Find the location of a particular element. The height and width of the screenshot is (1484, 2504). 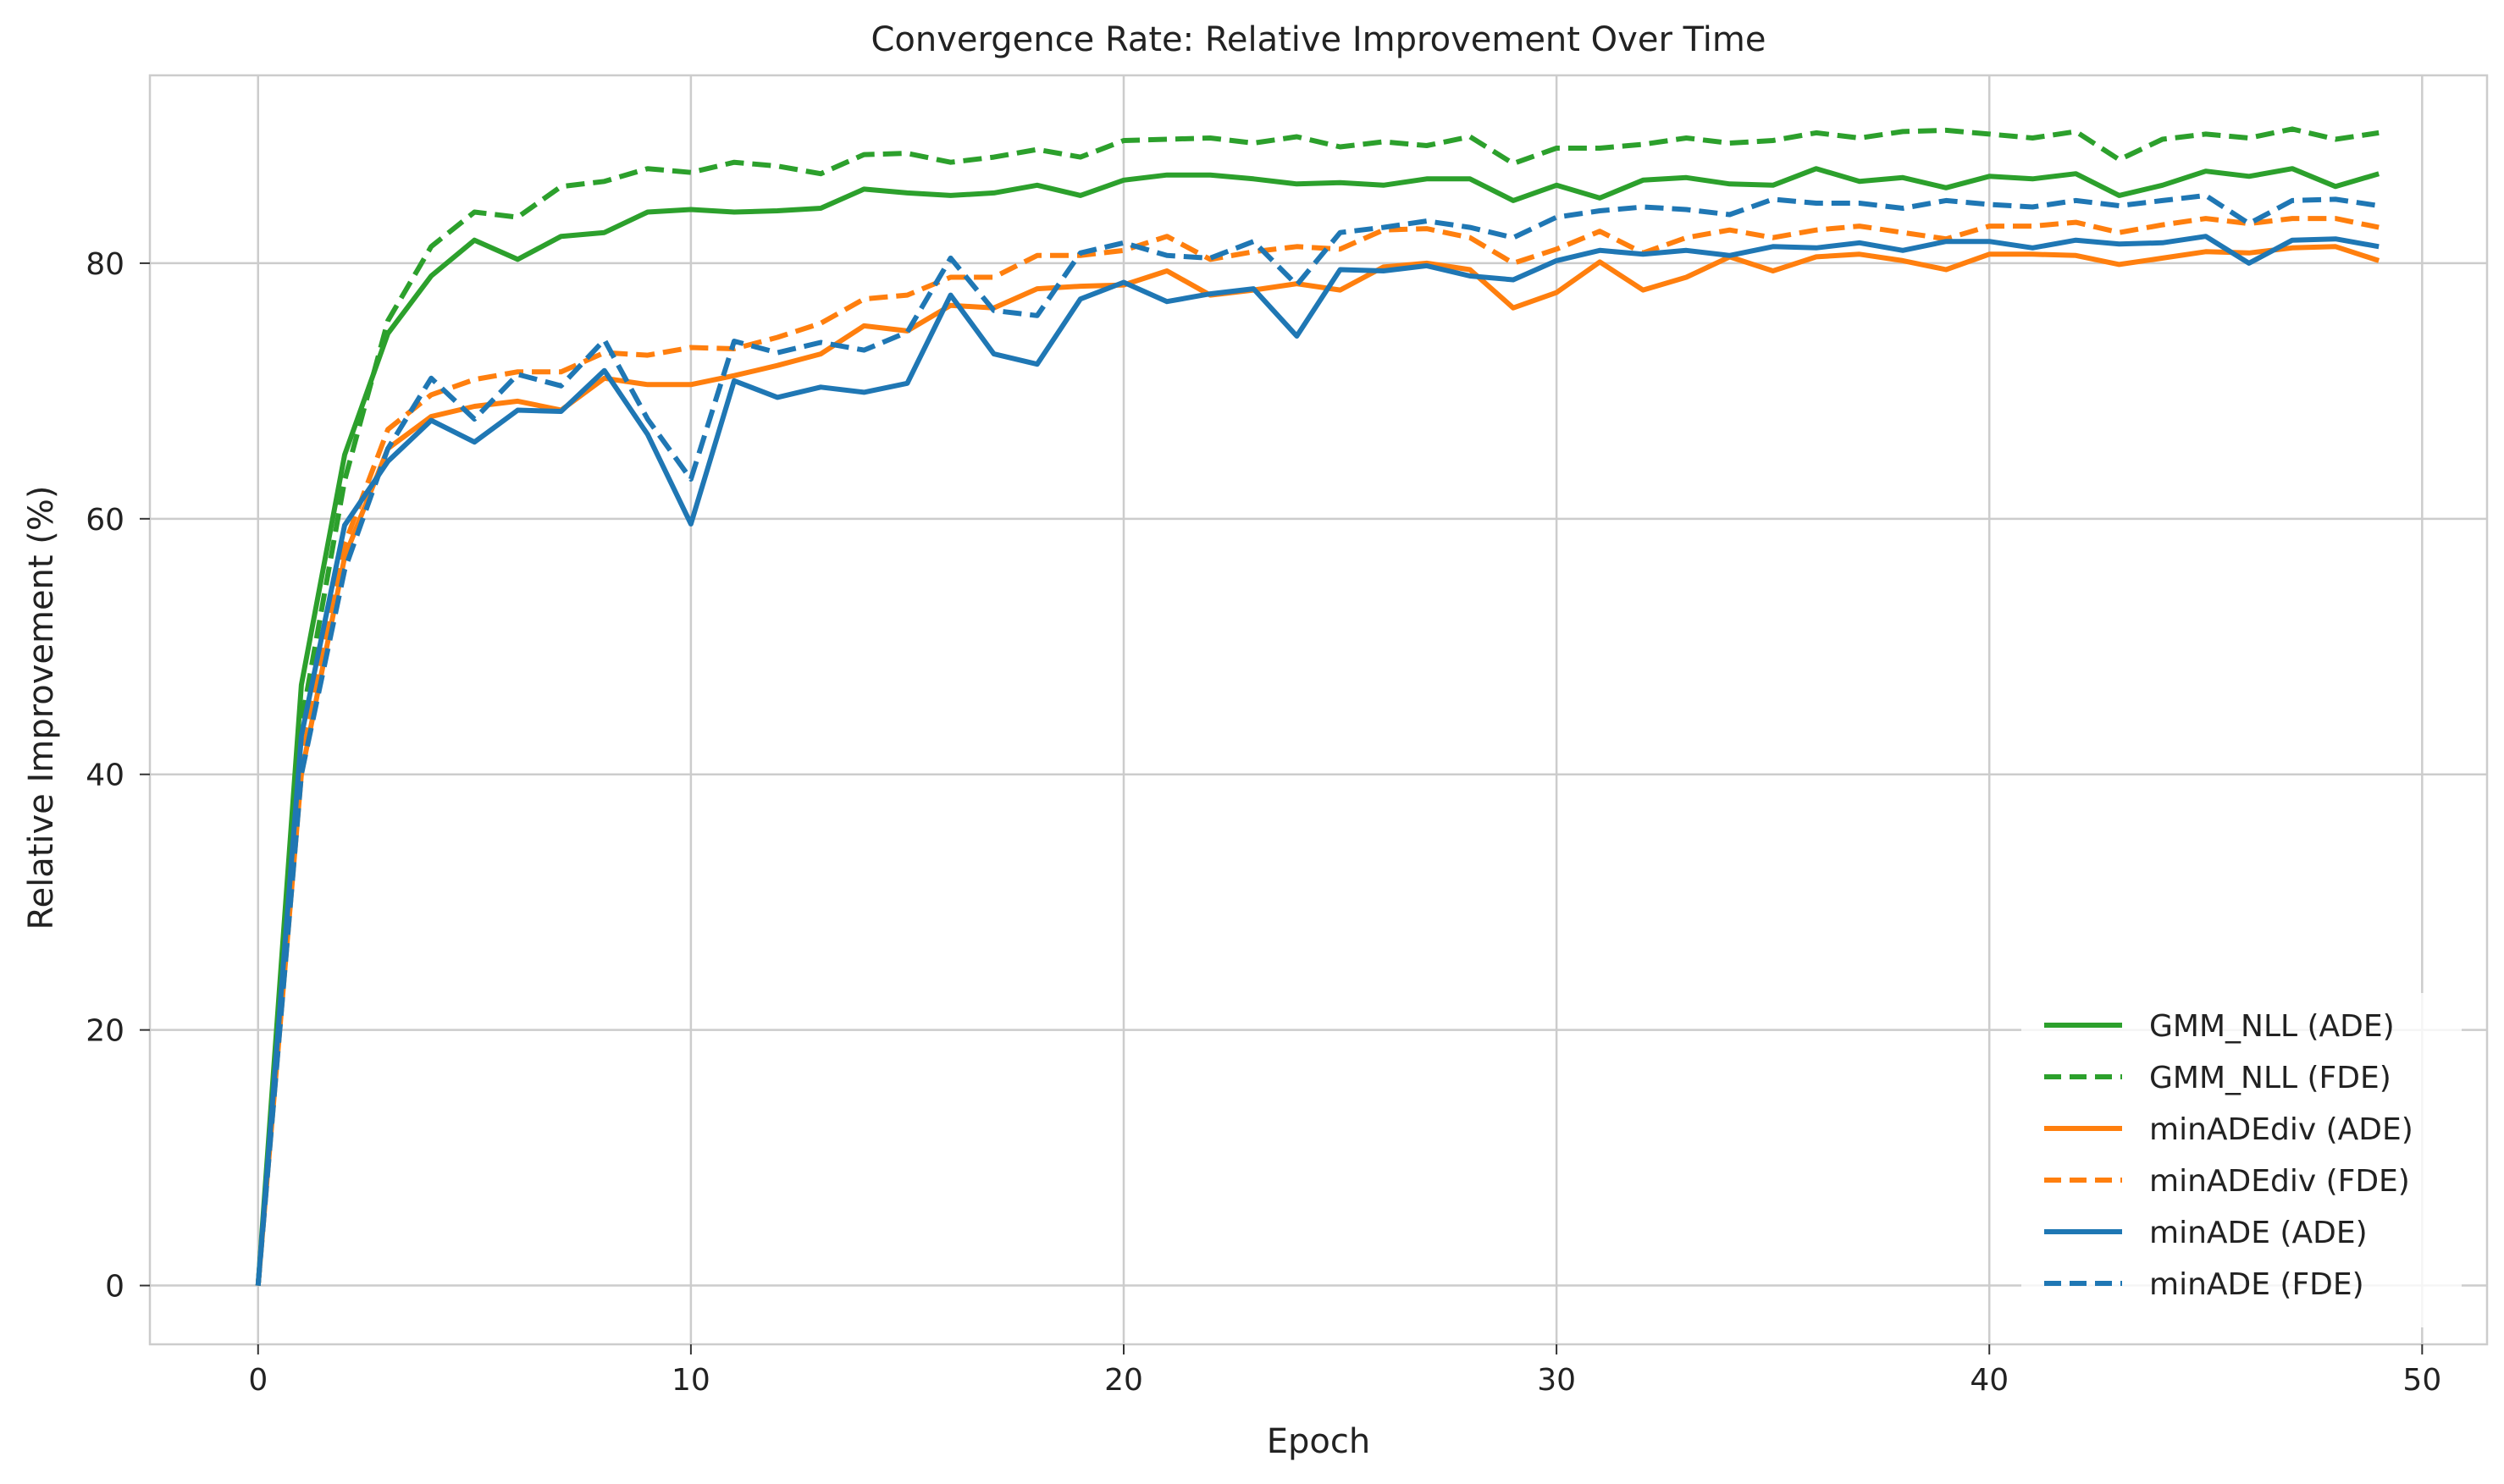

x-axis-label: Epoch is located at coordinates (1318, 1441).